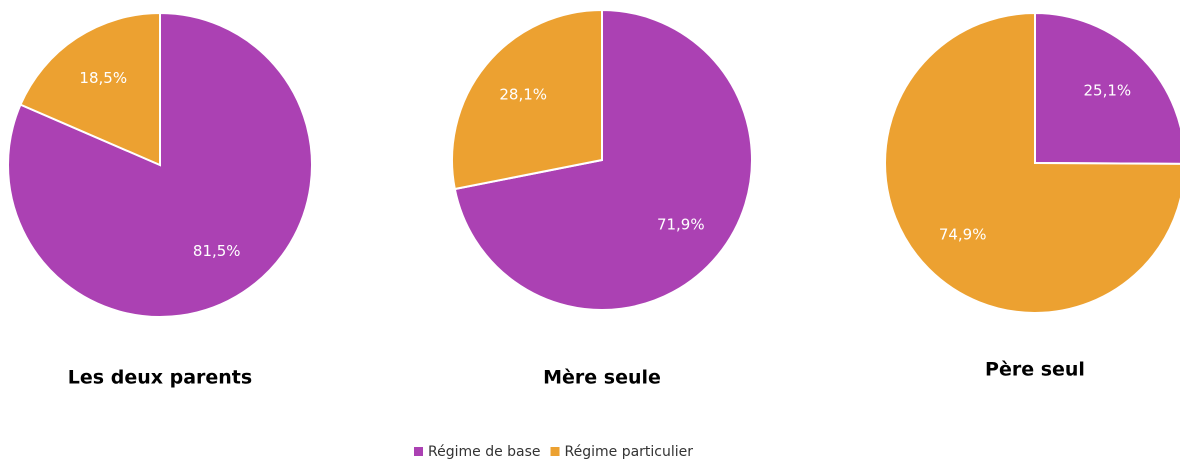 The width and height of the screenshot is (1180, 468). Describe the element at coordinates (1108, 91) in the screenshot. I see `data-label: 25,1%` at that location.